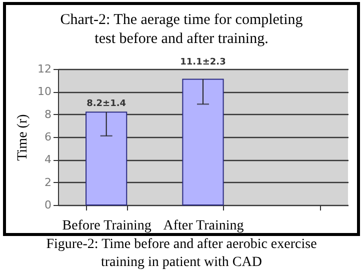 The image size is (363, 278). What do you see at coordinates (203, 63) in the screenshot?
I see `data-label: 11.1±2.3` at bounding box center [203, 63].